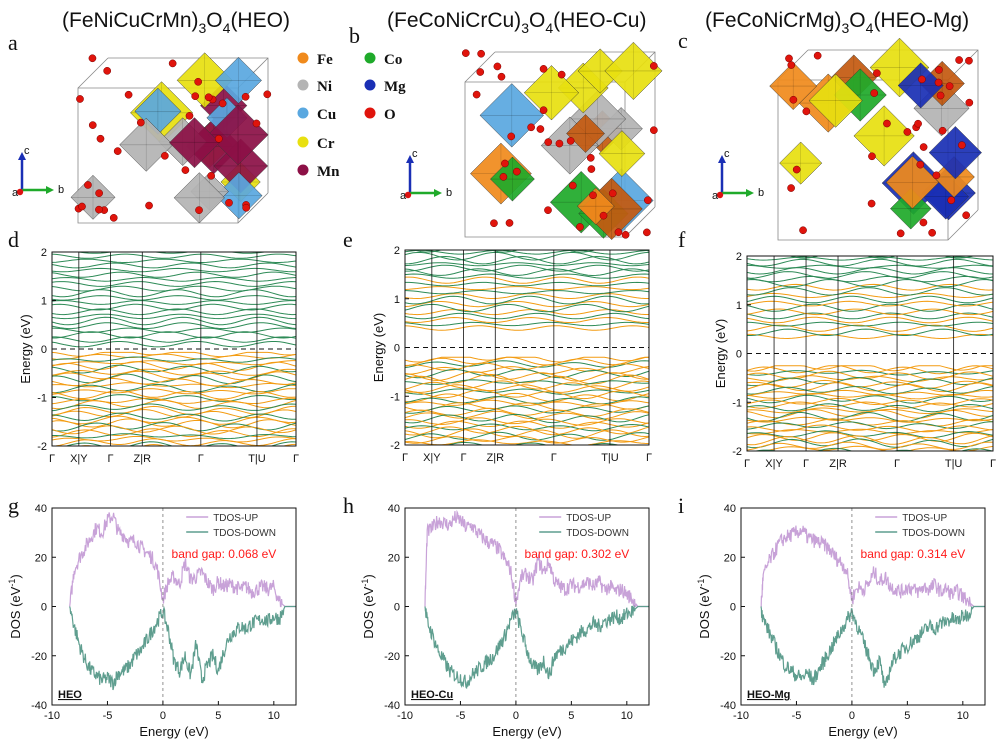 The image size is (1005, 750). I want to click on y-tick-label: 20, so click(41, 558).